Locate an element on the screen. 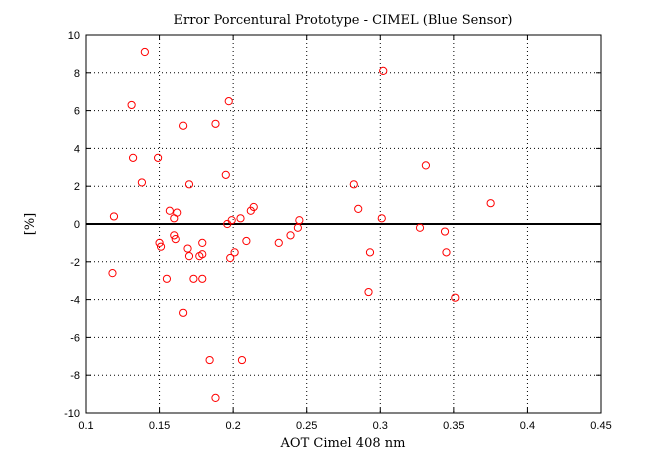 The image size is (663, 464). y-tick-label: -10 is located at coordinates (72, 414).